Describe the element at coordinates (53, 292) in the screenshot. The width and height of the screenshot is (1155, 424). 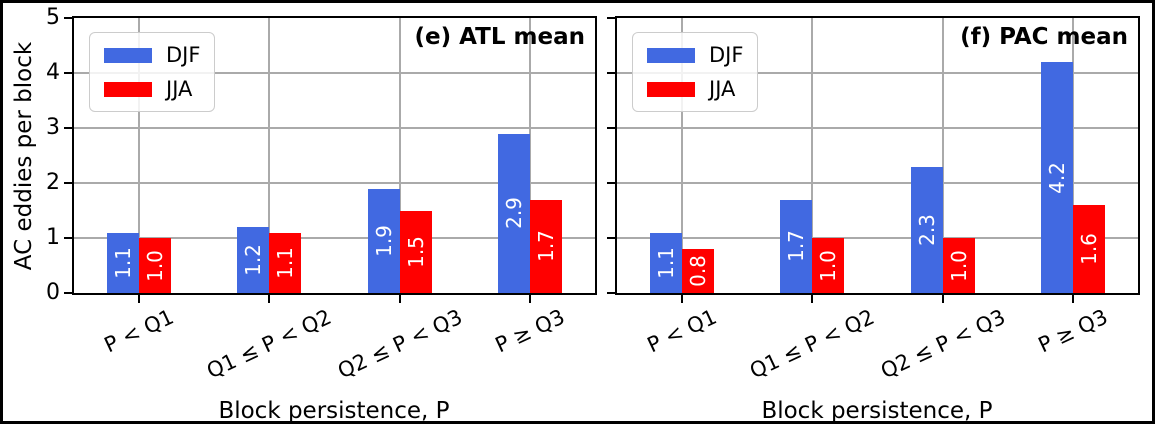
I see `y-tick-label: 0` at that location.